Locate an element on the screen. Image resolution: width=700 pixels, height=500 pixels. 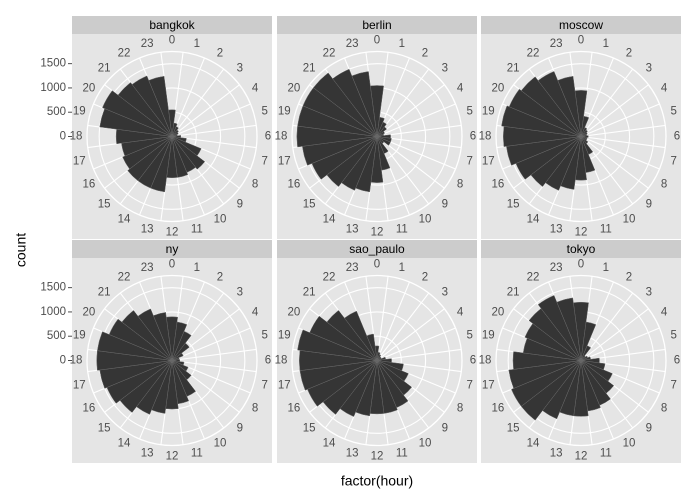
grid-circle is located at coordinates (172, 136).